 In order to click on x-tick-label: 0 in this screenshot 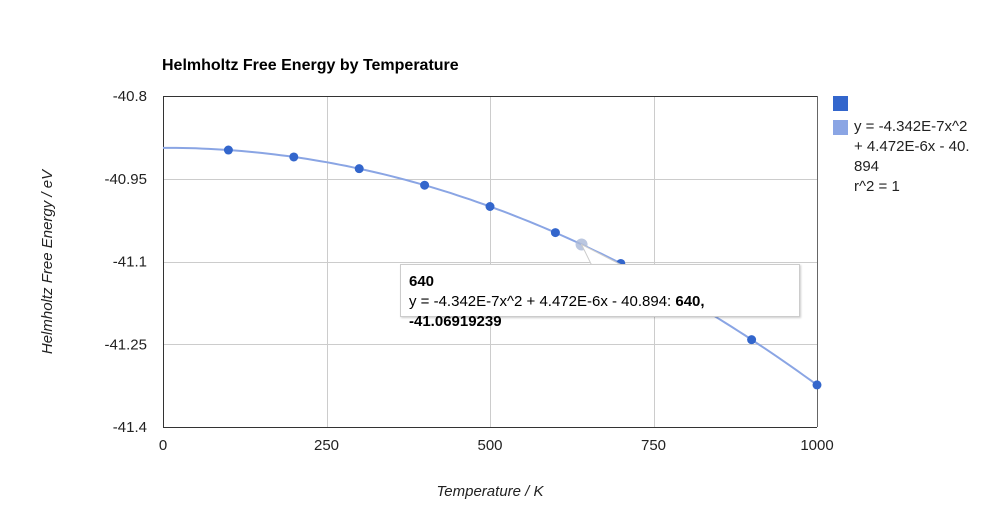, I will do `click(163, 445)`.